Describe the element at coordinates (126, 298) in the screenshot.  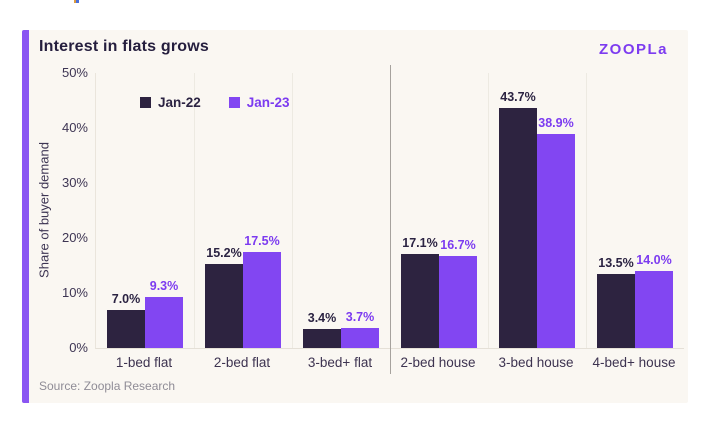
I see `value-label-jan-22: 7.0%` at that location.